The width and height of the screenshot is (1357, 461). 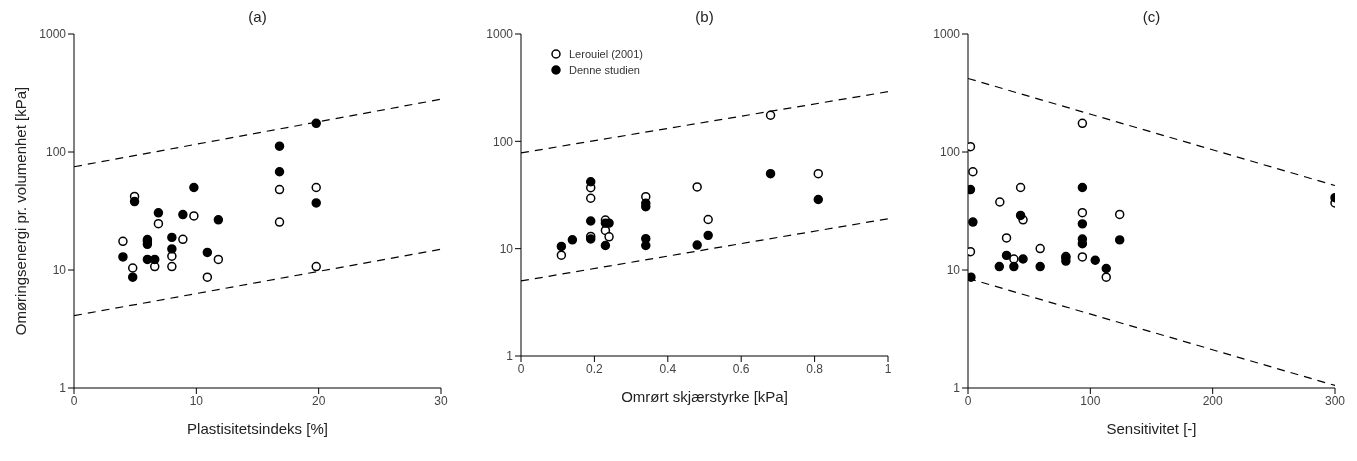 I want to click on legend-label: Denne studien, so click(x=604, y=70).